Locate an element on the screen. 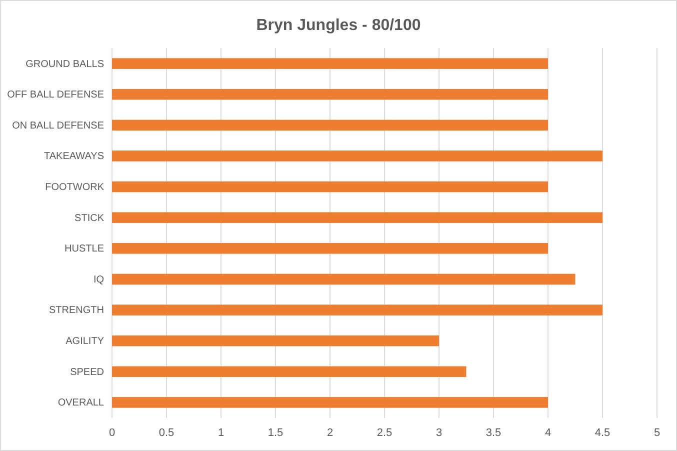 The height and width of the screenshot is (451, 677). y-tick-label: GROUND BALLS is located at coordinates (65, 64).